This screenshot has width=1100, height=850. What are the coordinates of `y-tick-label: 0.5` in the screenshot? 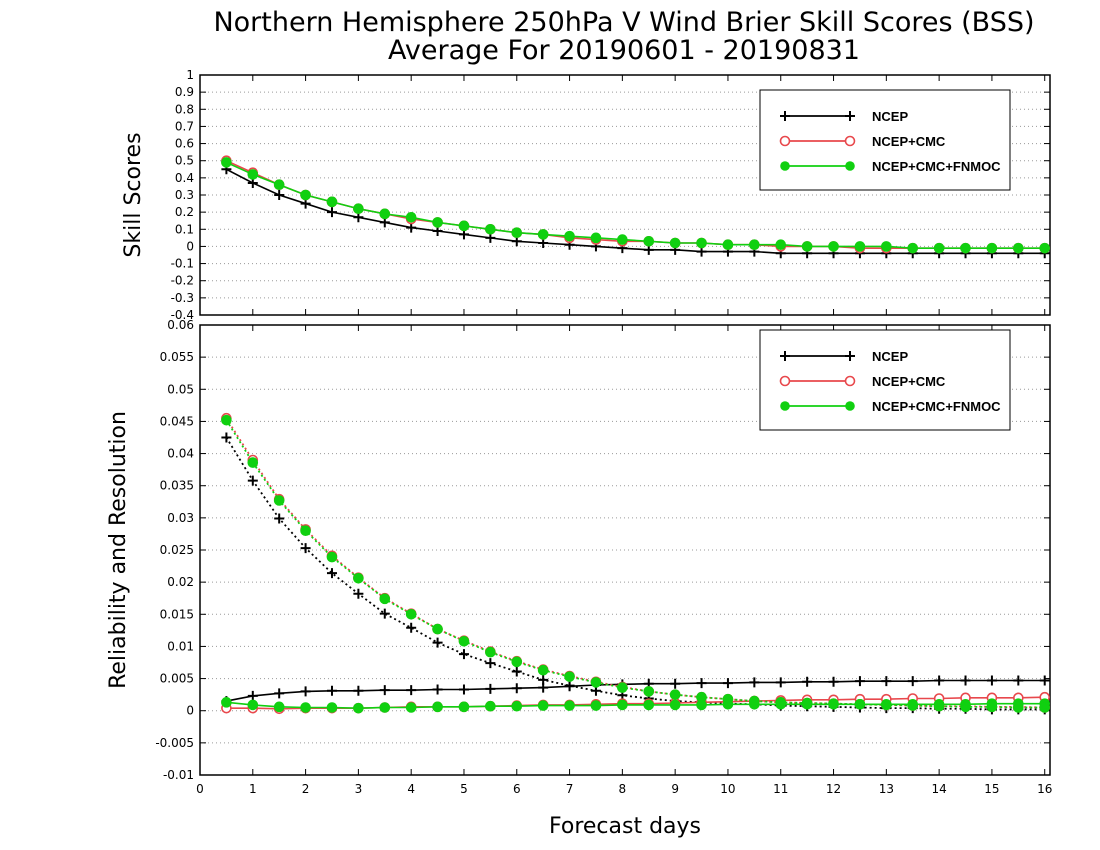 It's located at (184, 161).